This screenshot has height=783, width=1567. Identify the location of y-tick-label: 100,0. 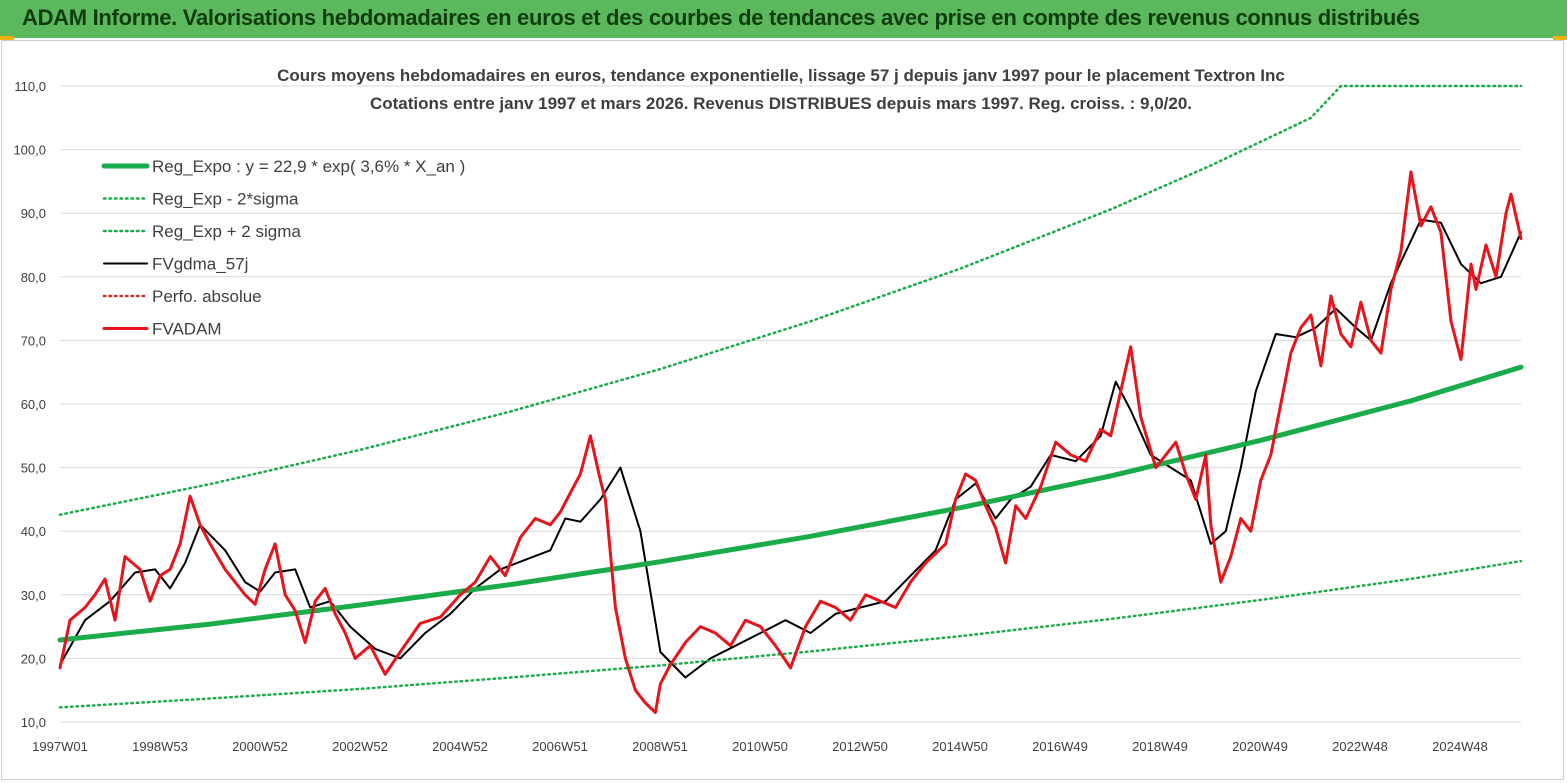
(29, 150).